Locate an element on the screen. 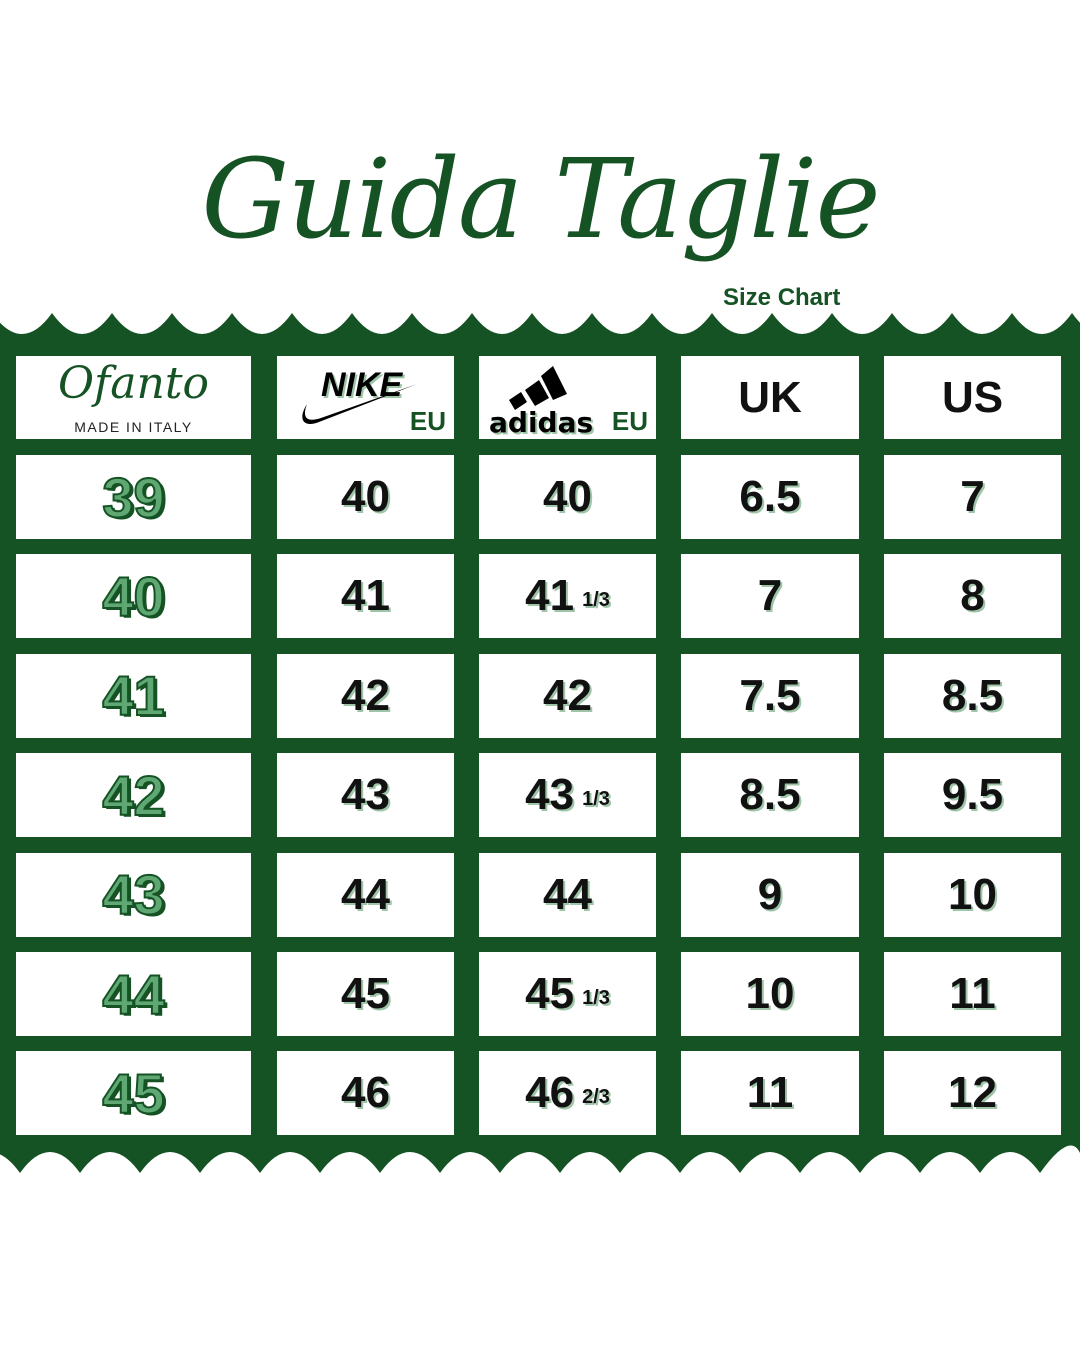  ofanto-size: 42 is located at coordinates (133, 795).